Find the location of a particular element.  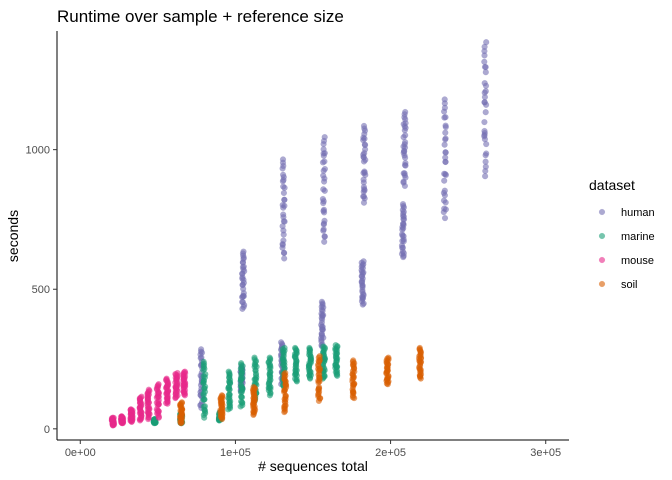

legend-title: dataset is located at coordinates (612, 185).